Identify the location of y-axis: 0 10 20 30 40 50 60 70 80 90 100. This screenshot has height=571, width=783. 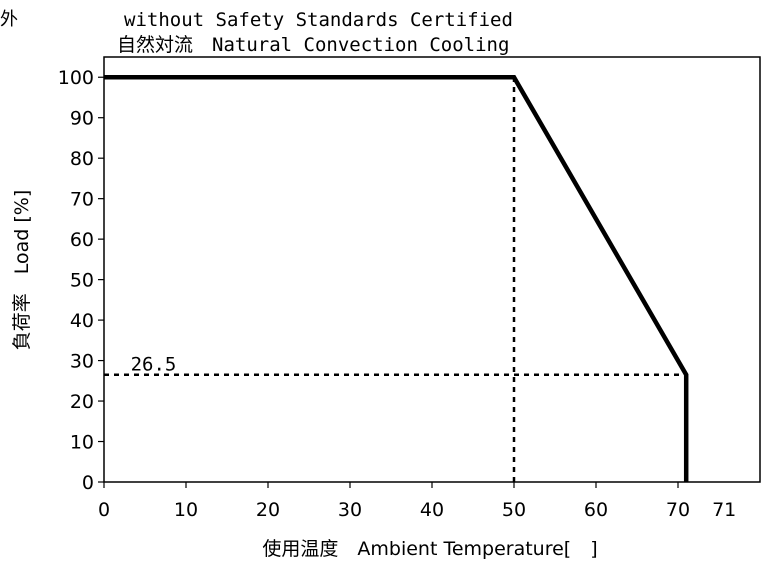
(81, 280).